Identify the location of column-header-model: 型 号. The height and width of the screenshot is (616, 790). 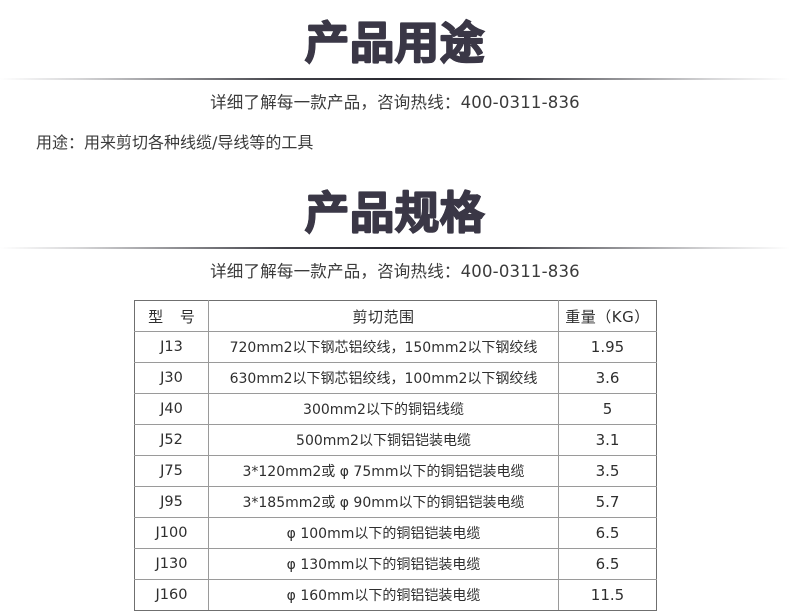
(171, 316).